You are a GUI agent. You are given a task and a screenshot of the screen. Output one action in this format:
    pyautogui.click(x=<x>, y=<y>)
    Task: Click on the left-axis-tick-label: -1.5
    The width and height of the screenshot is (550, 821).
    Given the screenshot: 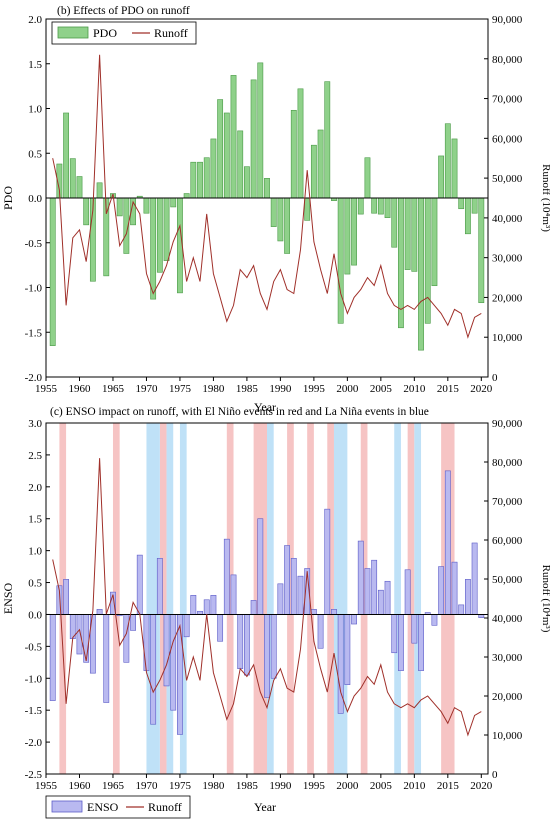 What is the action you would take?
    pyautogui.click(x=34, y=711)
    